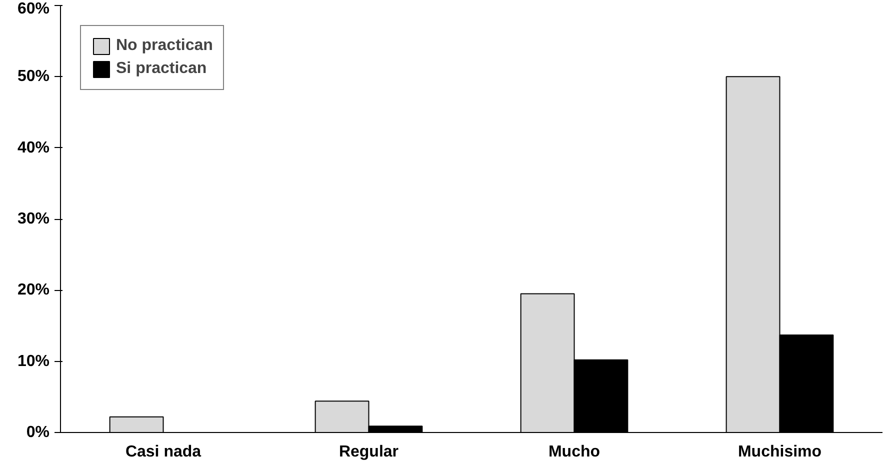 Image resolution: width=887 pixels, height=472 pixels. Describe the element at coordinates (780, 452) in the screenshot. I see `x-tick-label: Muchisimo` at that location.